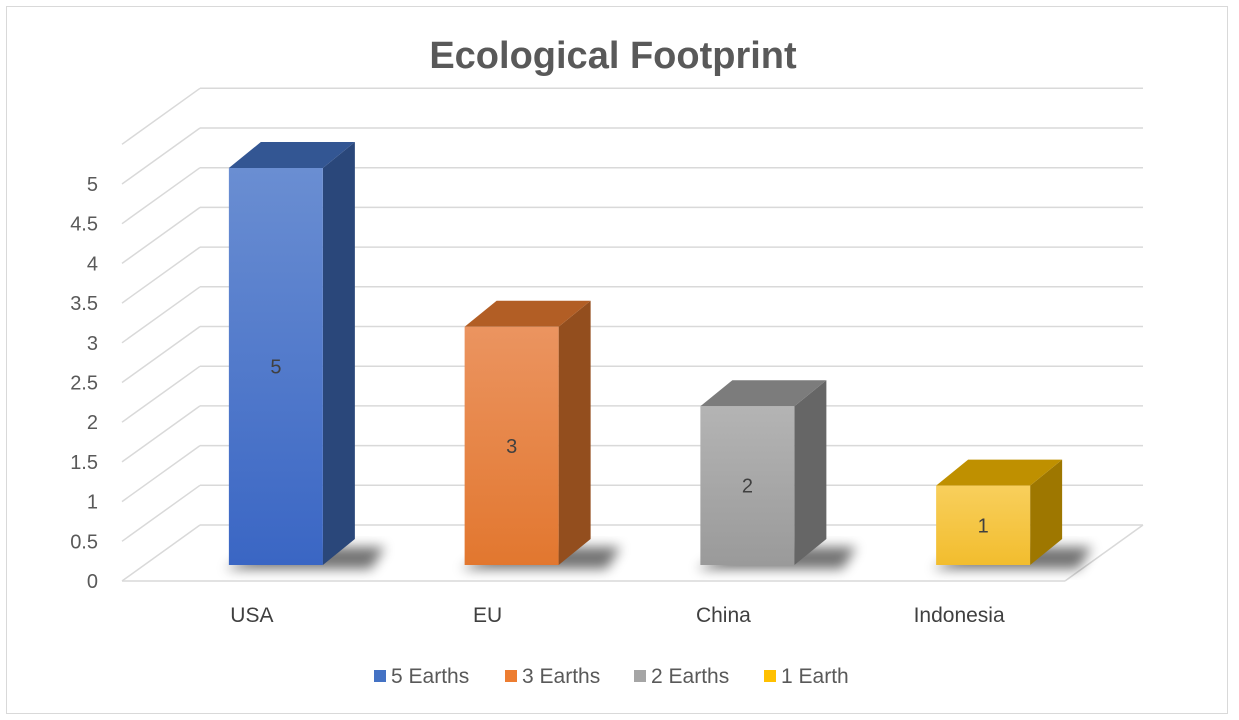 The image size is (1239, 720). I want to click on y-tick-label: 3, so click(92, 344).